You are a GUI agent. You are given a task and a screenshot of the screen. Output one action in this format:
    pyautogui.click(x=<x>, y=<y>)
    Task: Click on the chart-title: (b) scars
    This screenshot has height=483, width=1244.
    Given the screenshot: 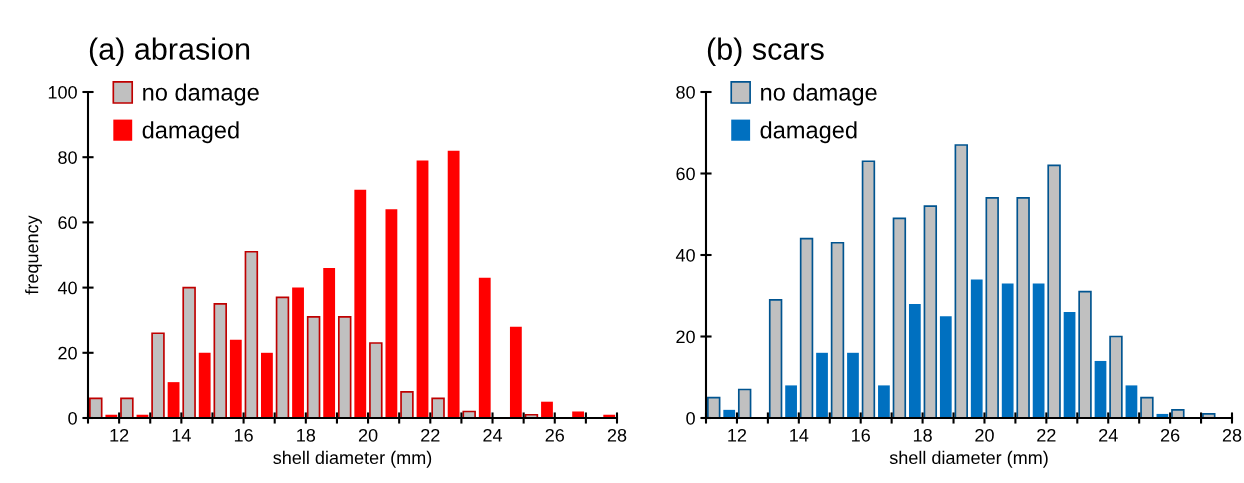 What is the action you would take?
    pyautogui.click(x=765, y=51)
    